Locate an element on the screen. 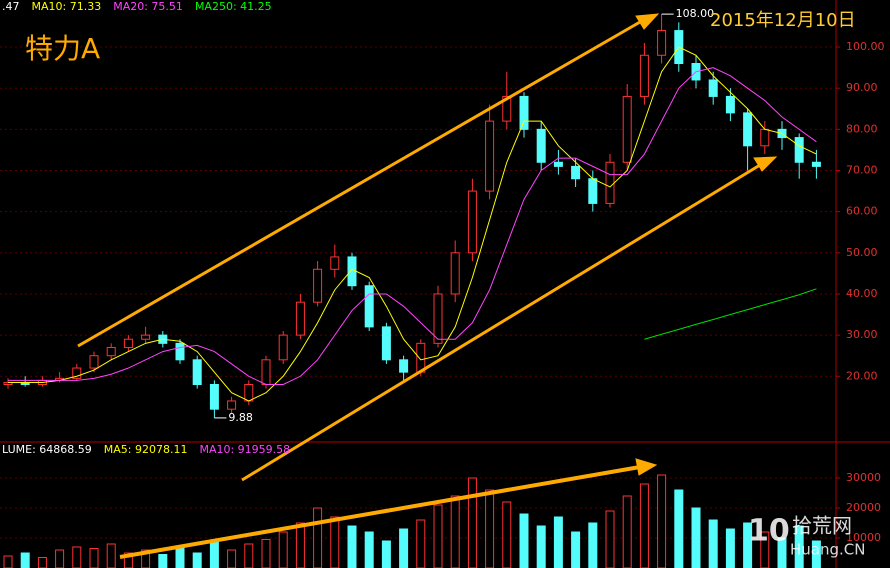 The image size is (890, 568). y-tick-label: 30.00 is located at coordinates (862, 334).